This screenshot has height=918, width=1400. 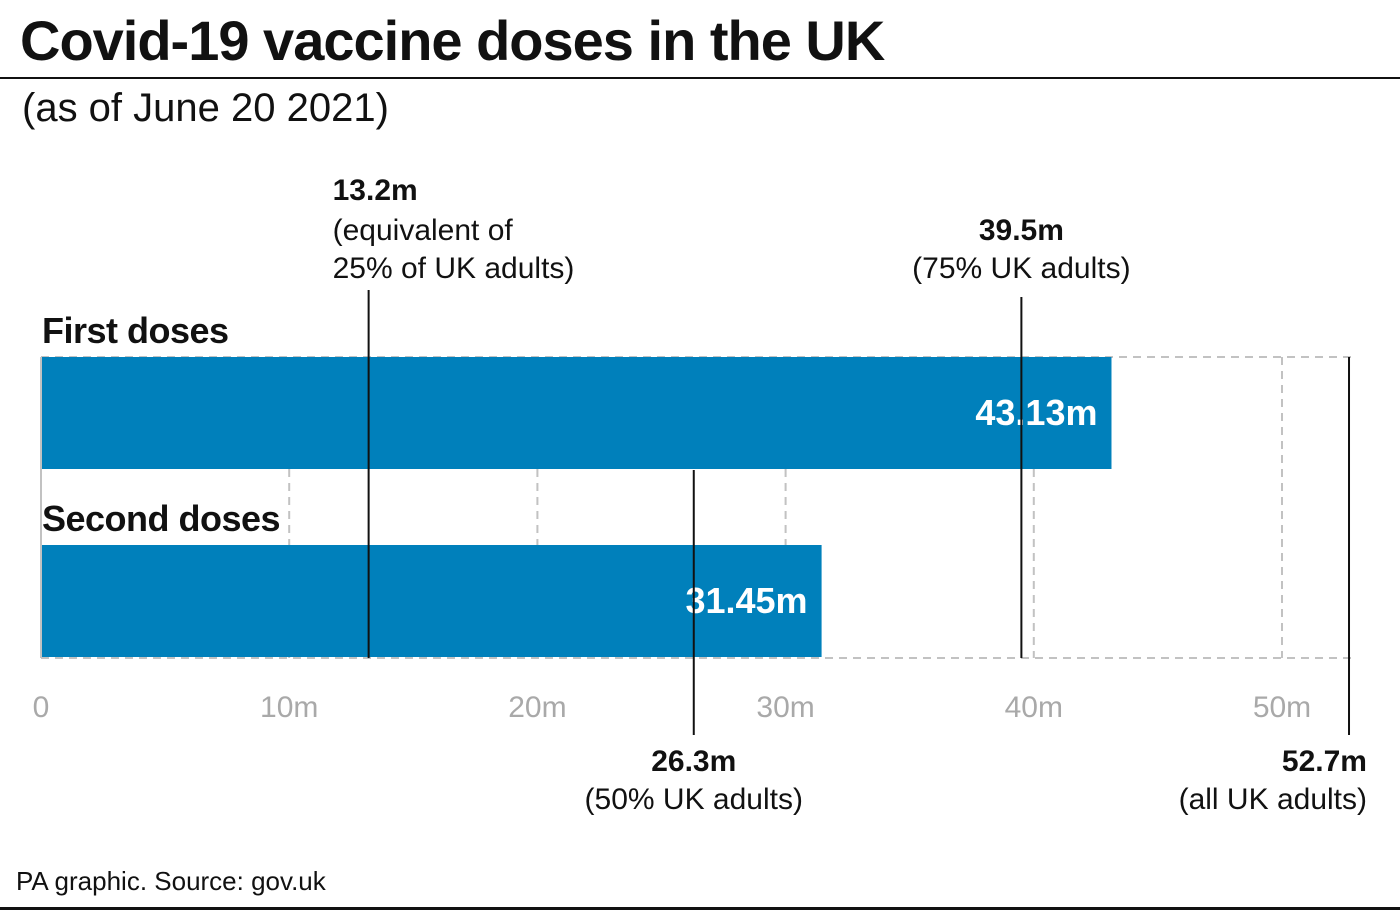 I want to click on category-label-1: First doses, so click(x=135, y=330).